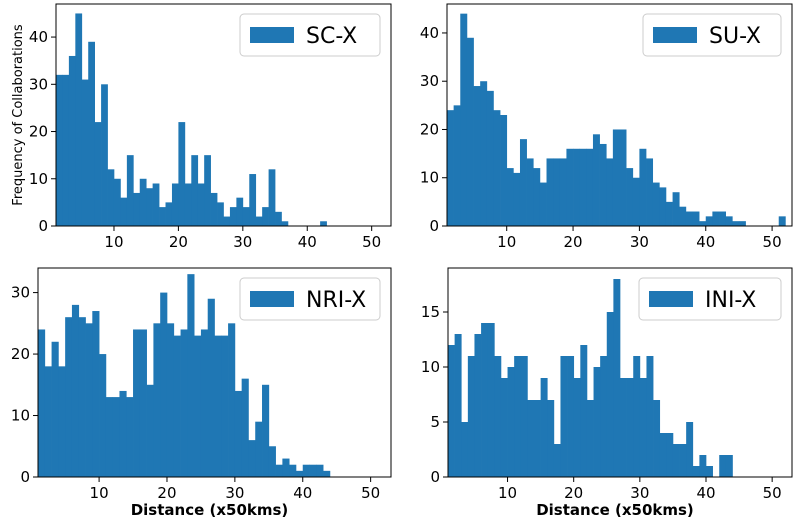 The width and height of the screenshot is (793, 523). I want to click on x-tick-label: 20, so click(178, 242).